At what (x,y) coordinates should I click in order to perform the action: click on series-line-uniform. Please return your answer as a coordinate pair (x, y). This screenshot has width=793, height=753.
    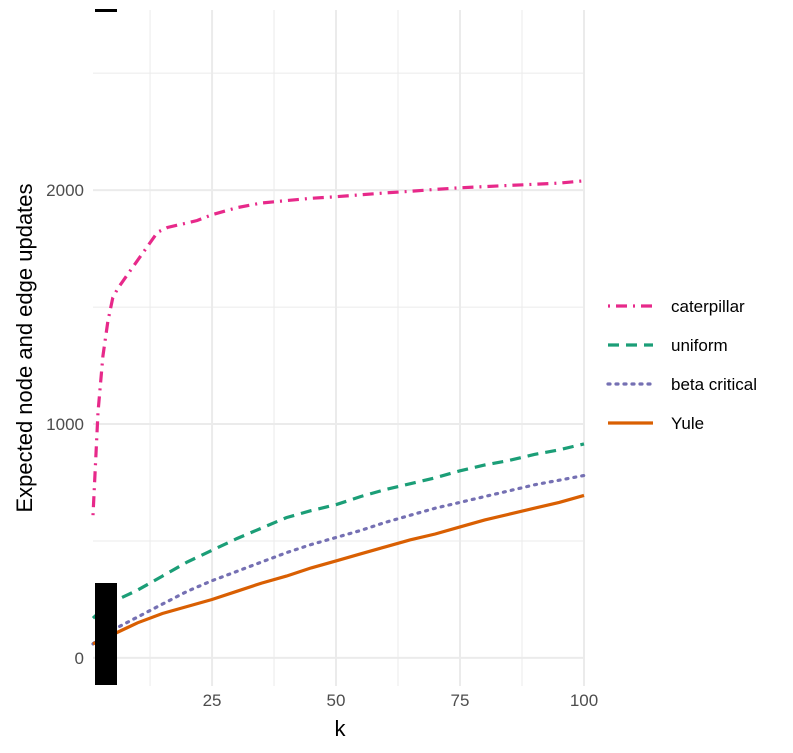
    Looking at the image, I should click on (338, 531).